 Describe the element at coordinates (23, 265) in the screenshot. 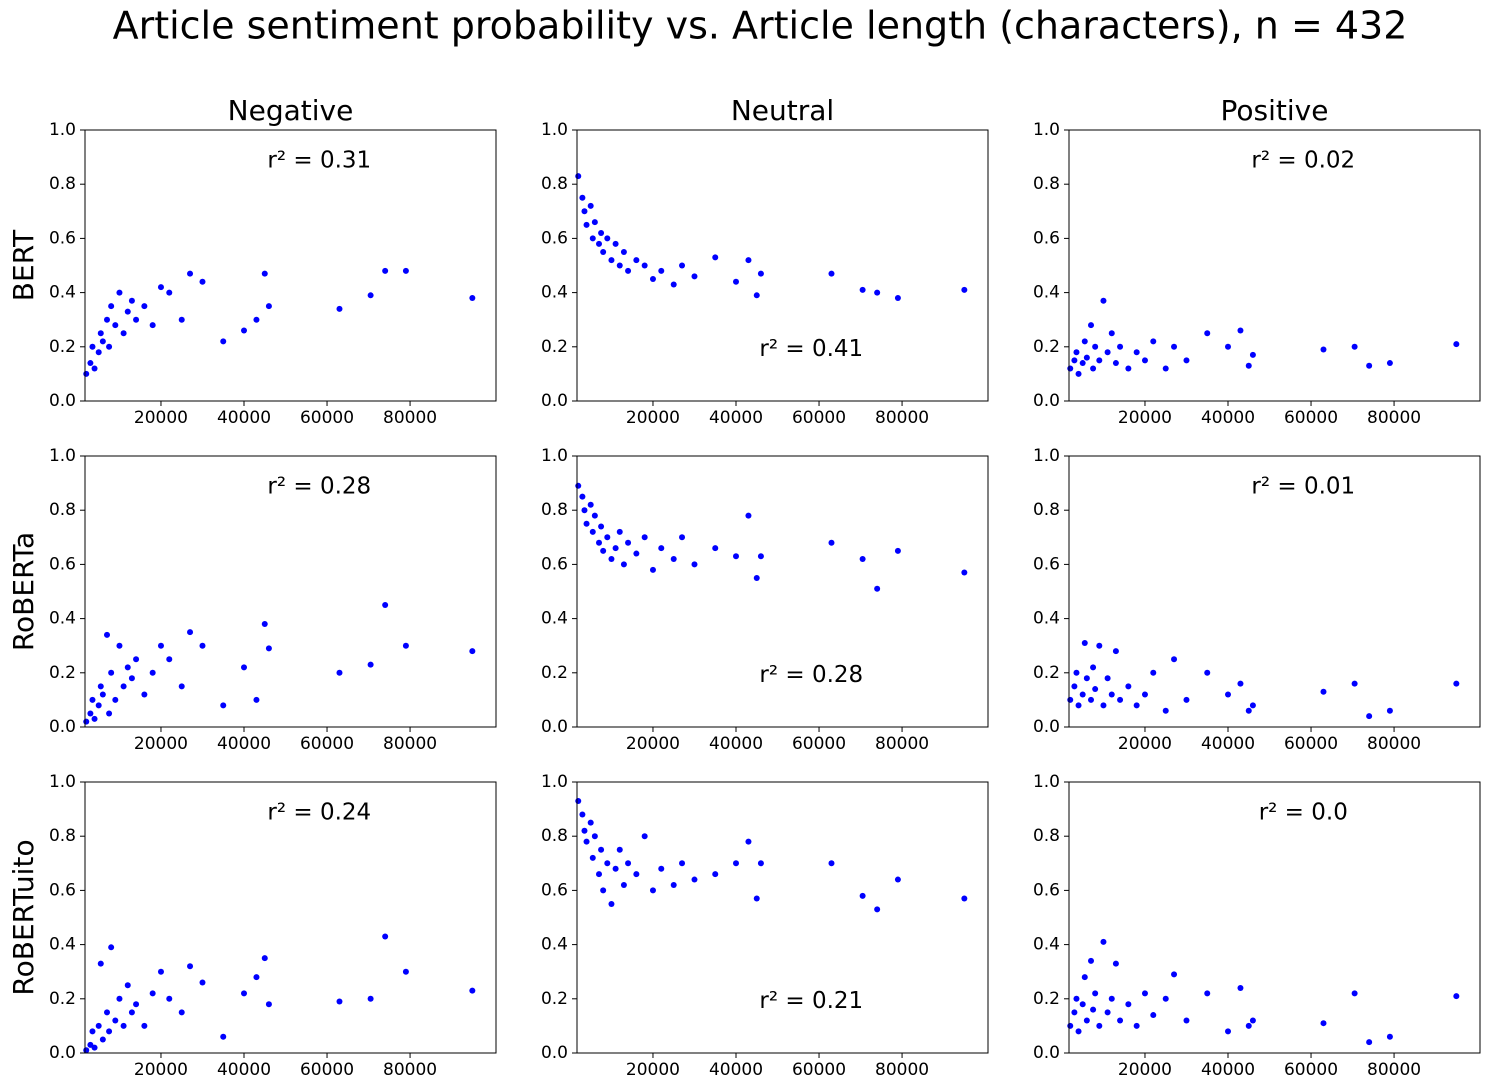

I see `y-axis-label: BERT` at that location.